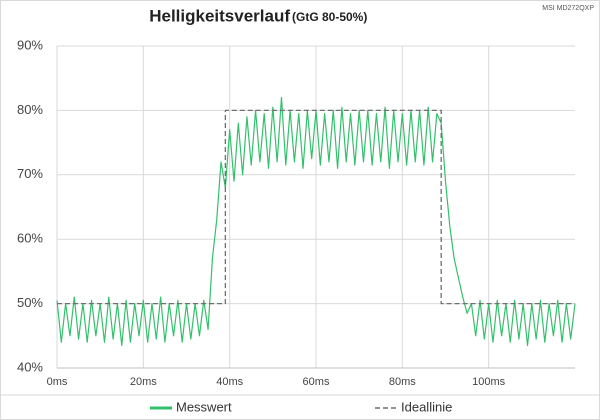  I want to click on x-tick-label: 60ms, so click(316, 382).